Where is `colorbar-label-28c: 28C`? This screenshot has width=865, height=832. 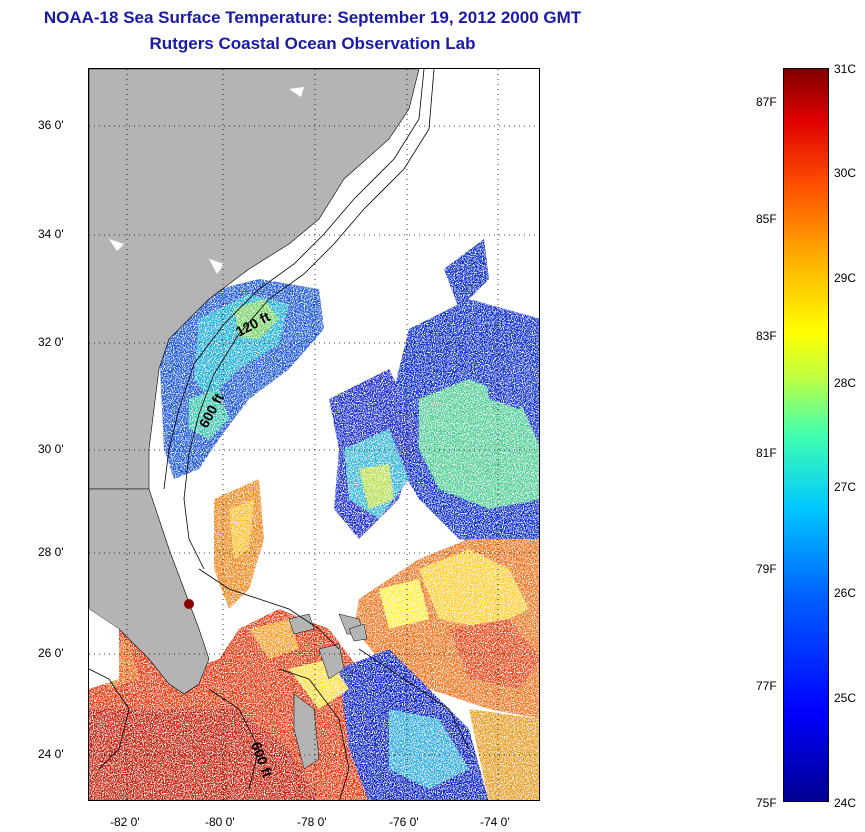
colorbar-label-28c: 28C is located at coordinates (845, 383).